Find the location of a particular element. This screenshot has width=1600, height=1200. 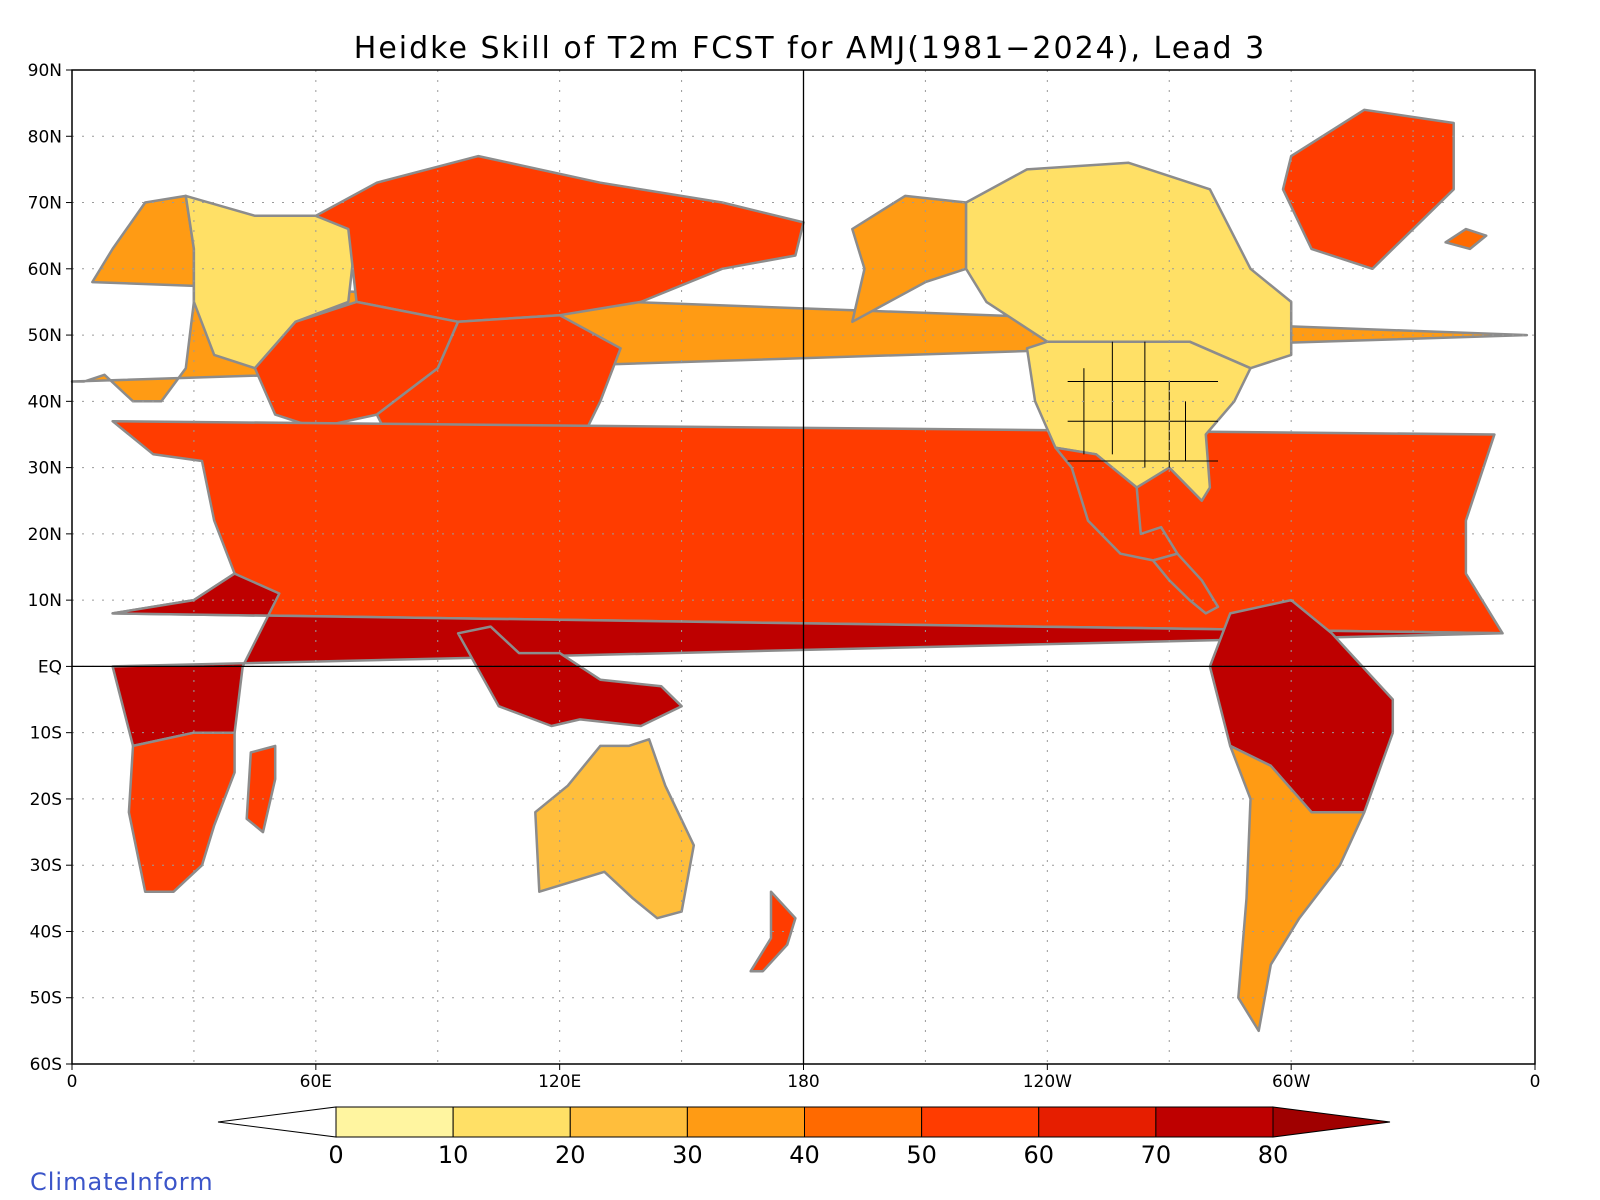

lat-label: 50S is located at coordinates (46, 999).